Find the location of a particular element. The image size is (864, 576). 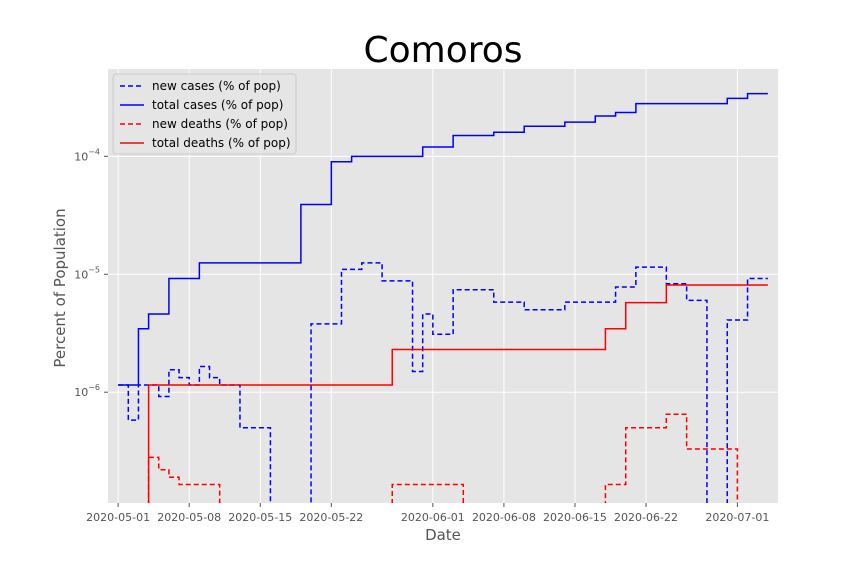

y-tick-exponent: −6 is located at coordinates (94, 387).